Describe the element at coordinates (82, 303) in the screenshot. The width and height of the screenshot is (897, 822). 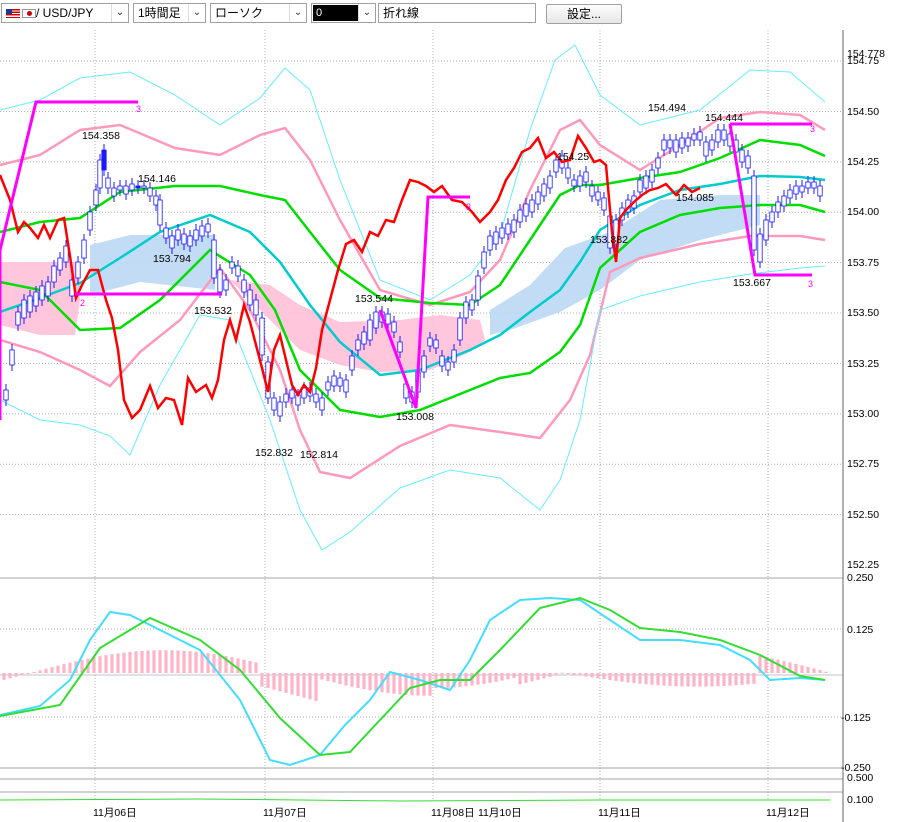
I see `zigzag-mark: 2` at that location.